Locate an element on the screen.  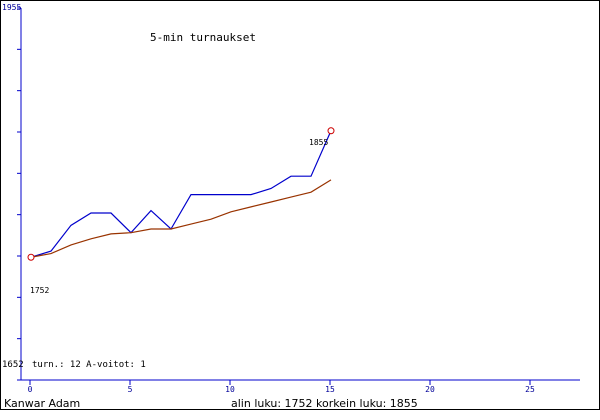
x-tick-label: 5 is located at coordinates (130, 389).